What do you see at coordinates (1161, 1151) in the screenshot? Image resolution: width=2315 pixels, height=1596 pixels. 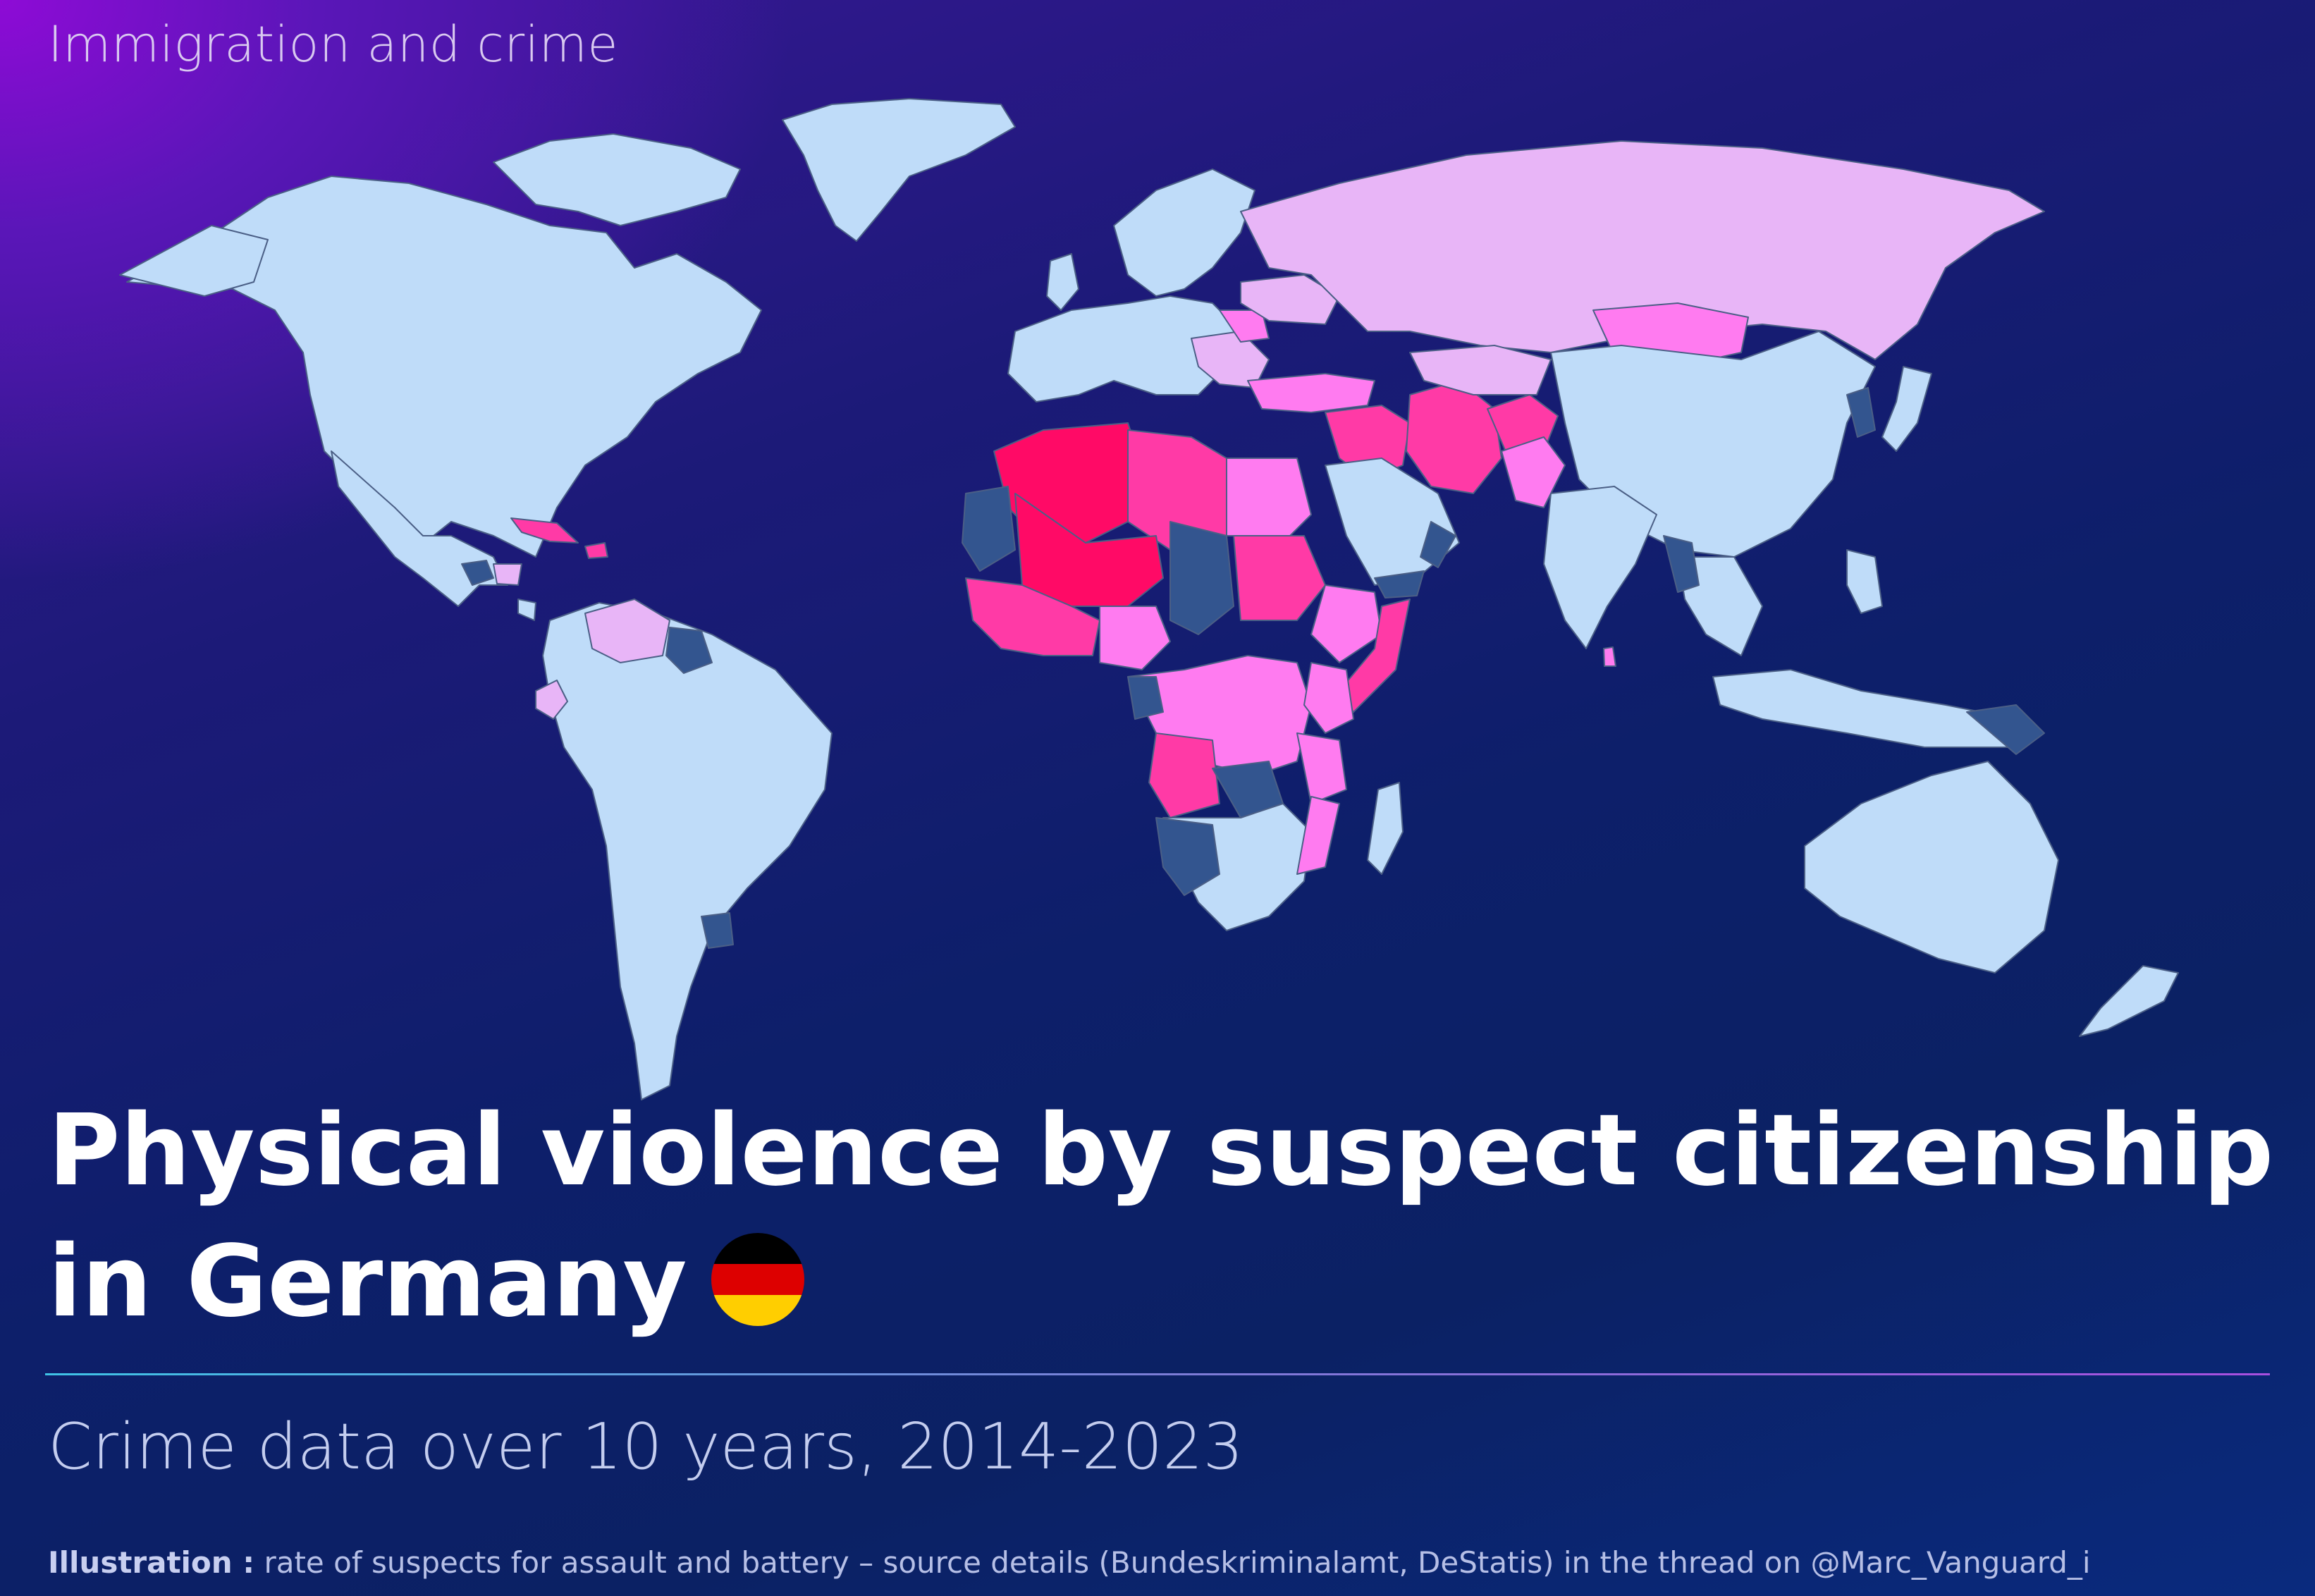 I see `title-line-1: Physical violence by suspect citizenship` at bounding box center [1161, 1151].